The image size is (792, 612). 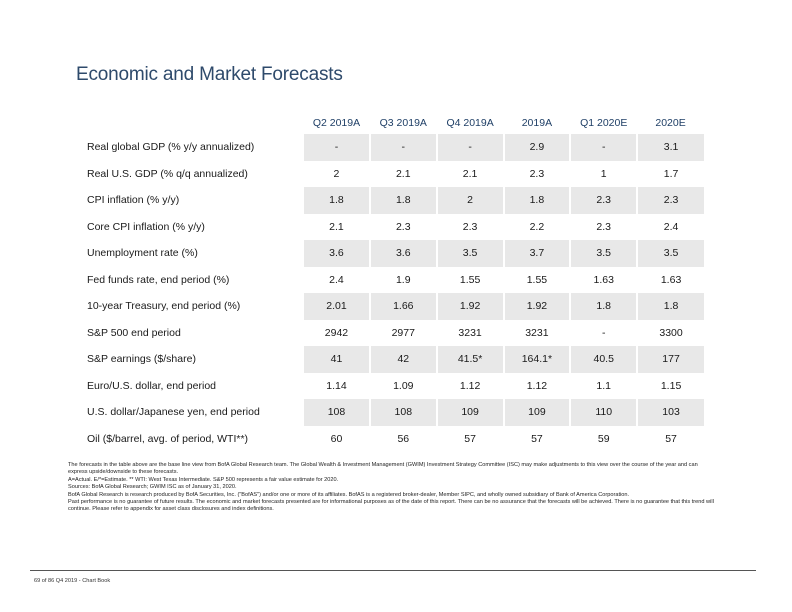 I want to click on row-label: S&P 500 end period, so click(x=134, y=332).